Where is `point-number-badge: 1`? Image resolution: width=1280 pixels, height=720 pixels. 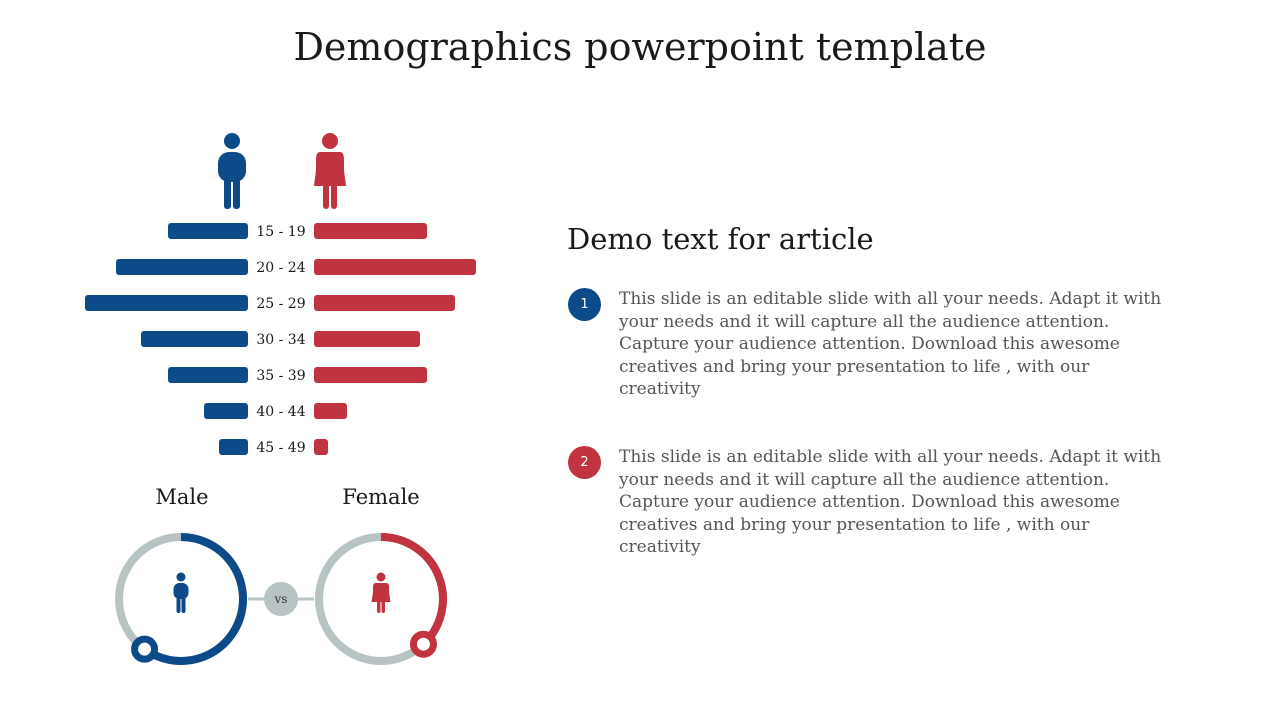
point-number-badge: 1 is located at coordinates (584, 304).